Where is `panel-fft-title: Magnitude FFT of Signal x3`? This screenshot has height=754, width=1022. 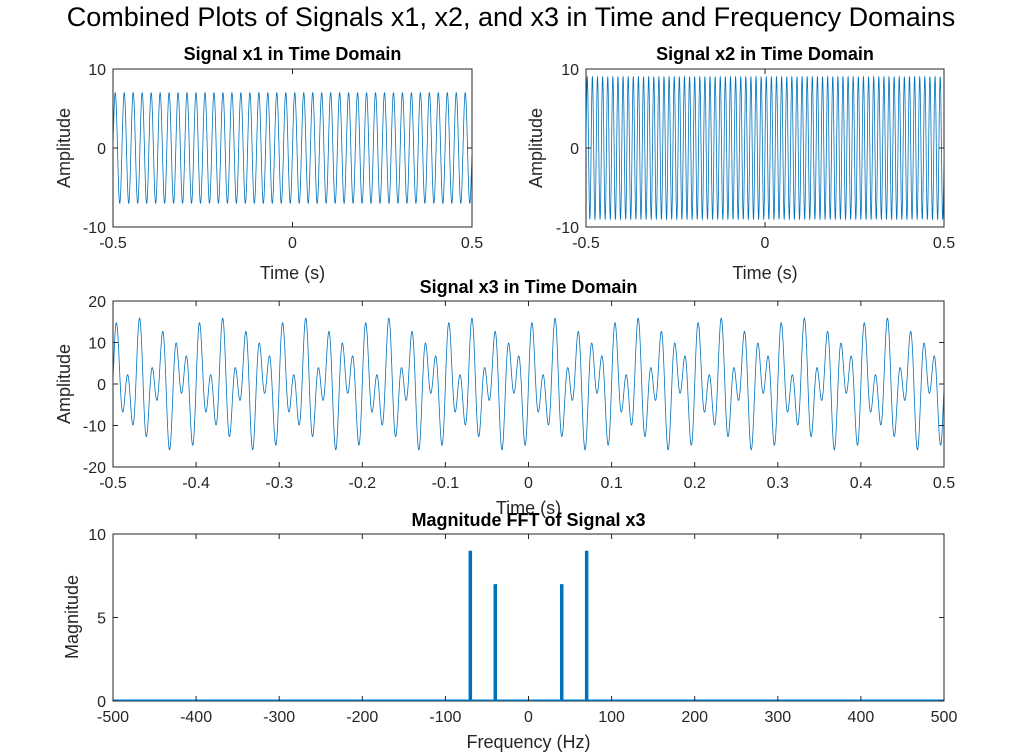 panel-fft-title: Magnitude FFT of Signal x3 is located at coordinates (529, 520).